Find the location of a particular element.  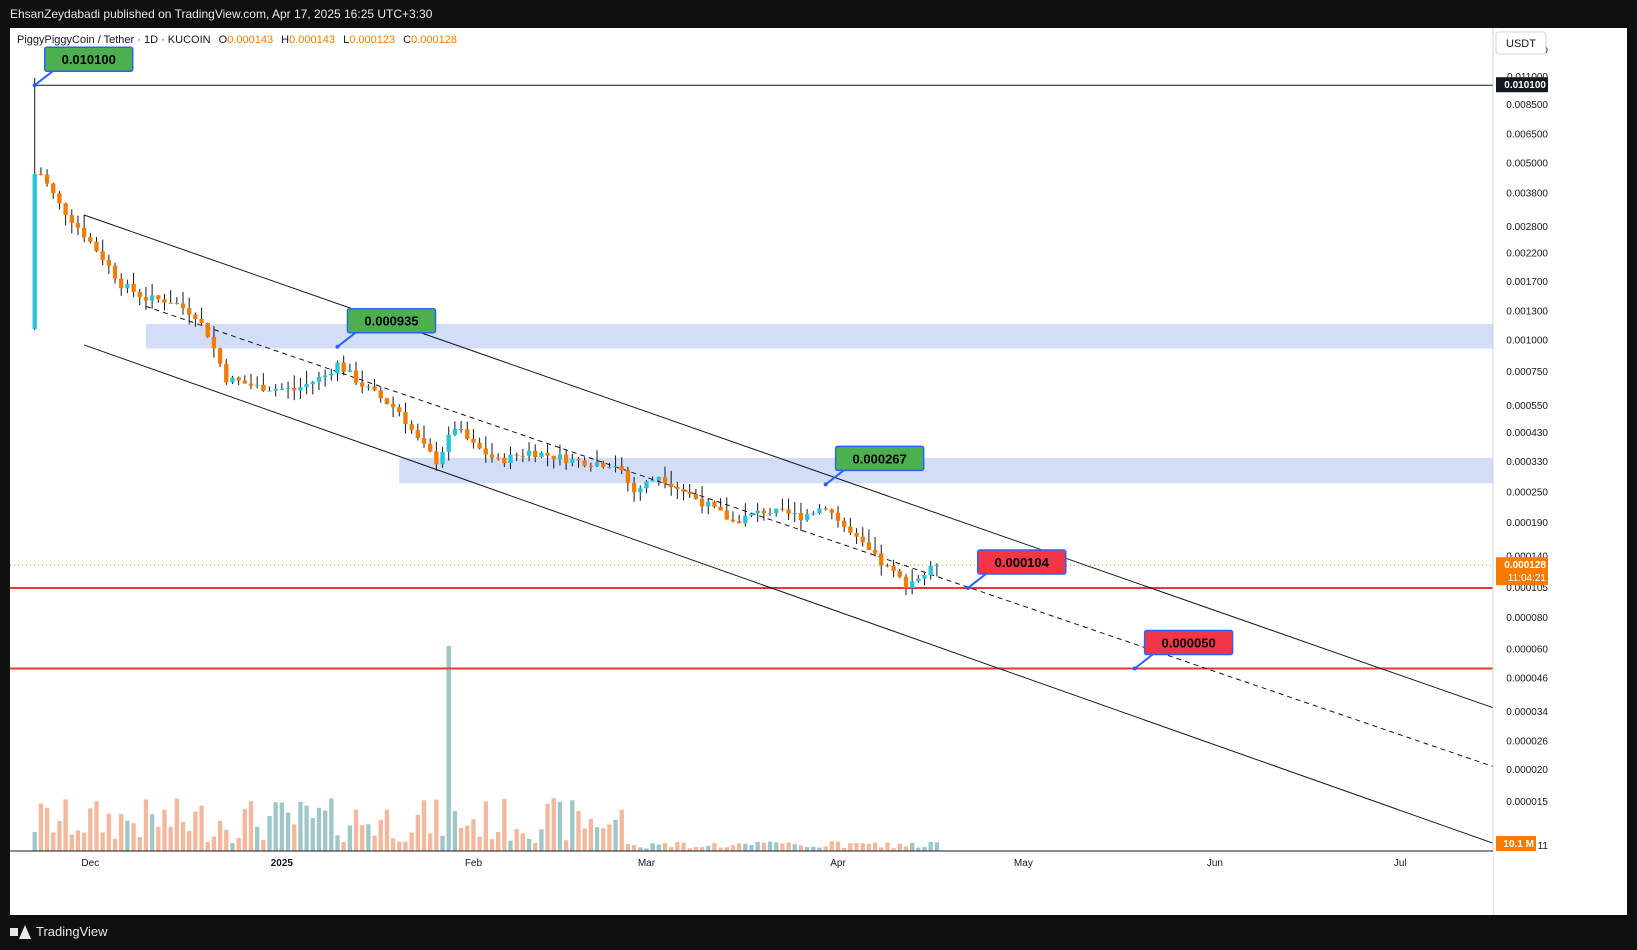

resistance-zone is located at coordinates (946, 470).